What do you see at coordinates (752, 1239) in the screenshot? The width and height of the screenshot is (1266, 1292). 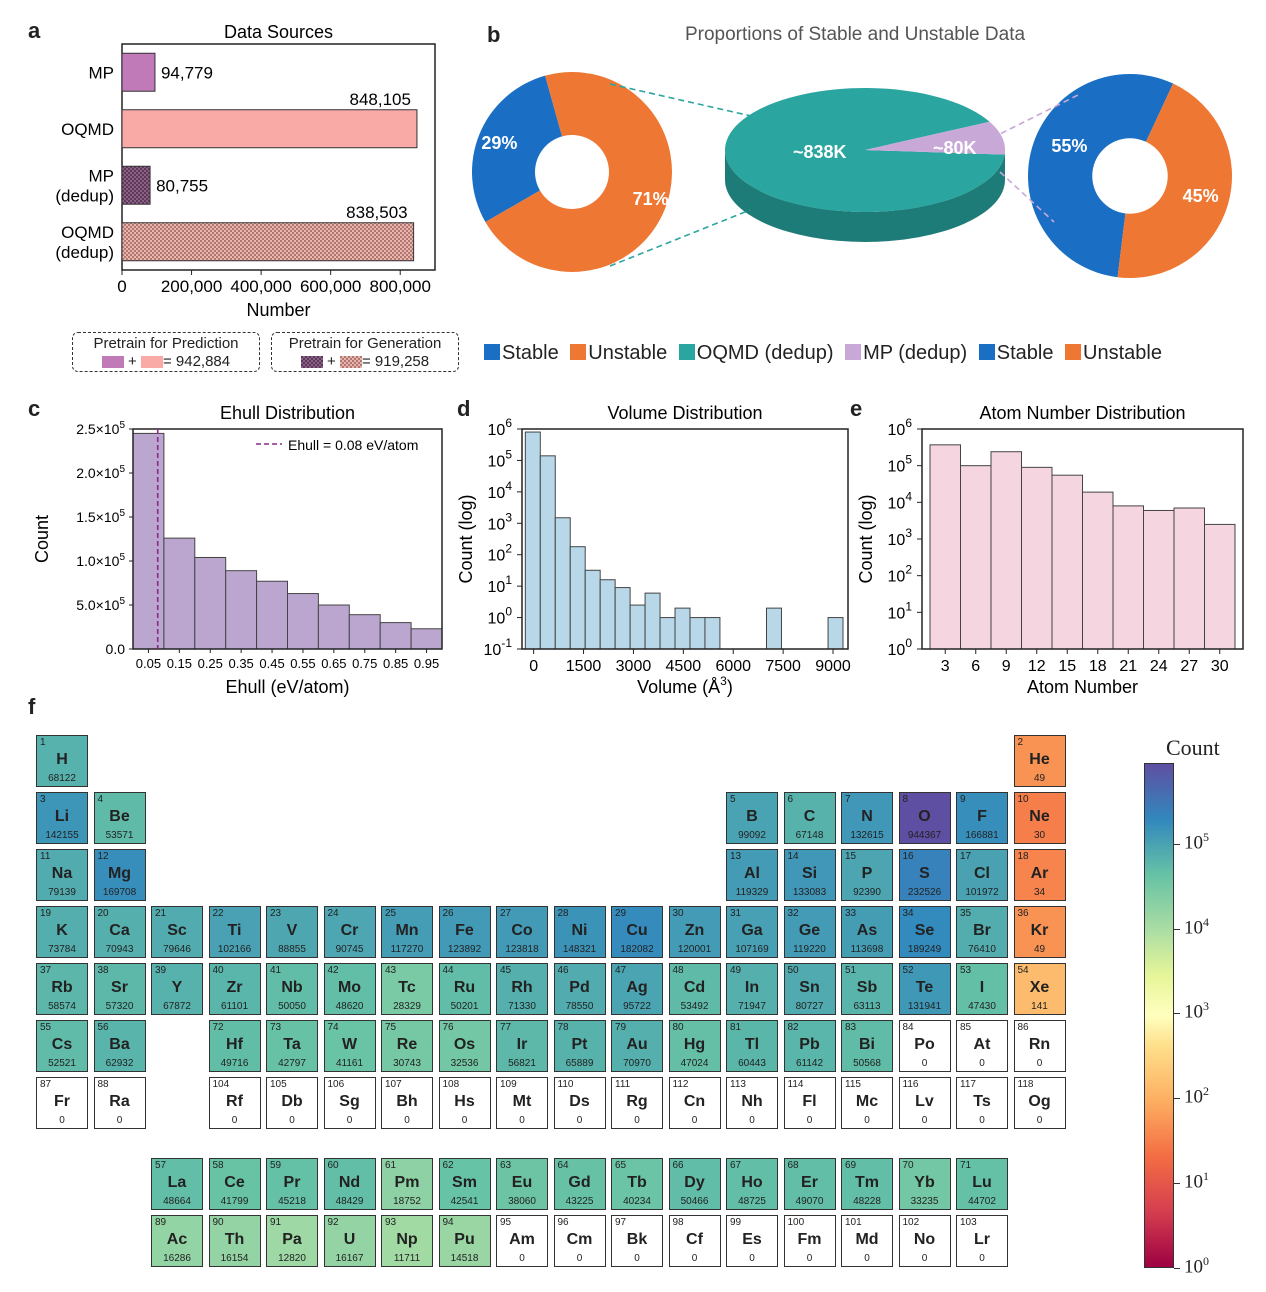 I see `element-symbol: Es` at bounding box center [752, 1239].